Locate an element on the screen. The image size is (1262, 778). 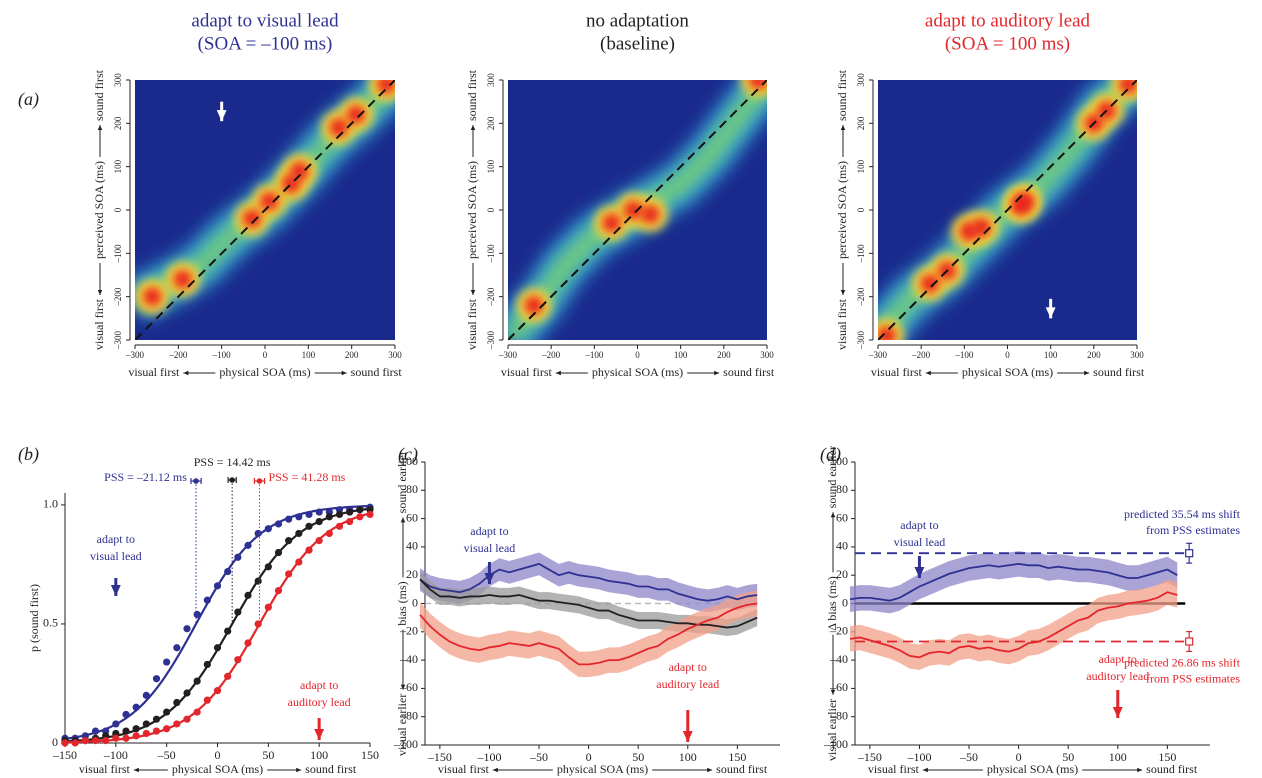
predicted-point is located at coordinates (1189, 553).